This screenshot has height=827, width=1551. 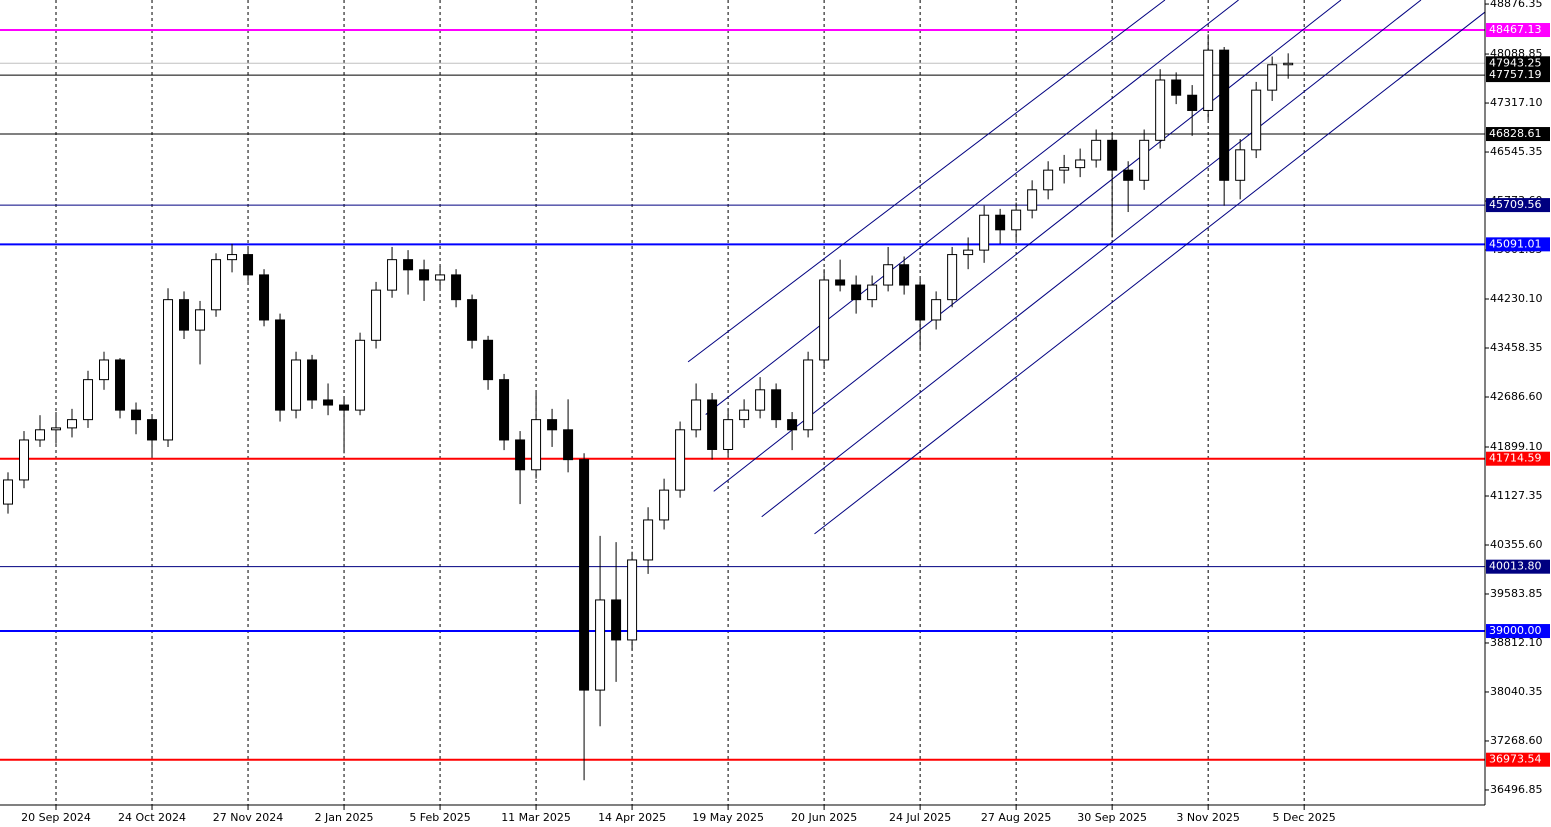 What do you see at coordinates (1207, 817) in the screenshot?
I see `x-tick-label: 3 Nov 2025` at bounding box center [1207, 817].